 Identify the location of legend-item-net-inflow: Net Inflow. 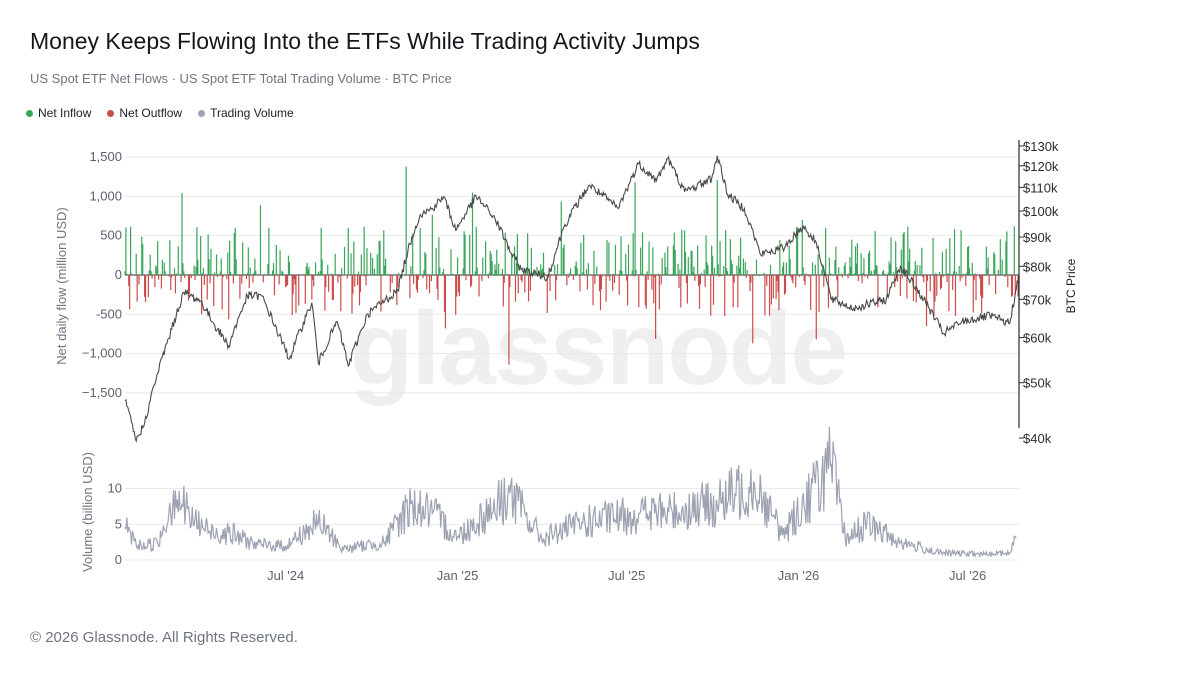
(58, 113).